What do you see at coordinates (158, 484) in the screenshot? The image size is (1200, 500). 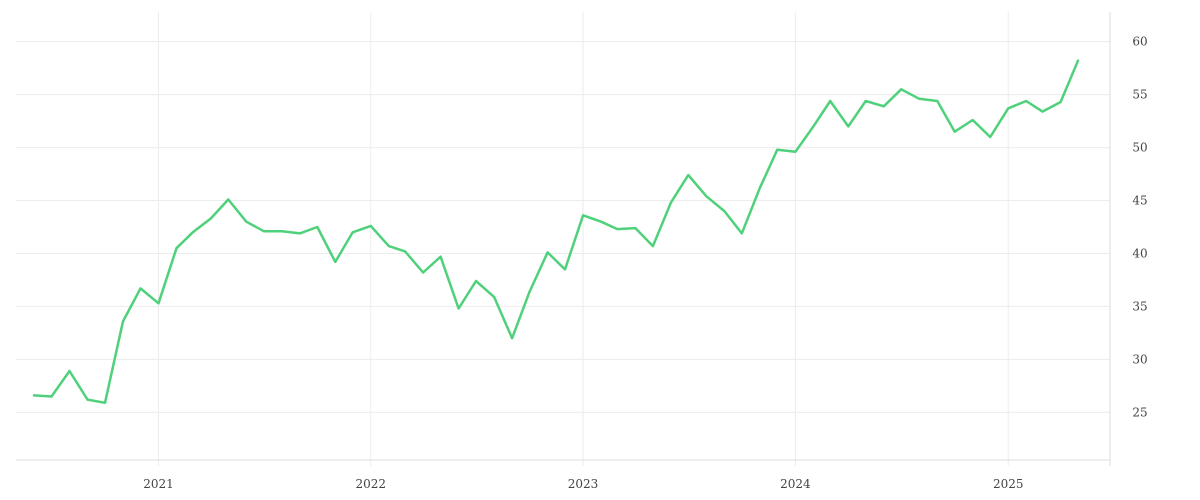 I see `x-tick-label: 2021` at bounding box center [158, 484].